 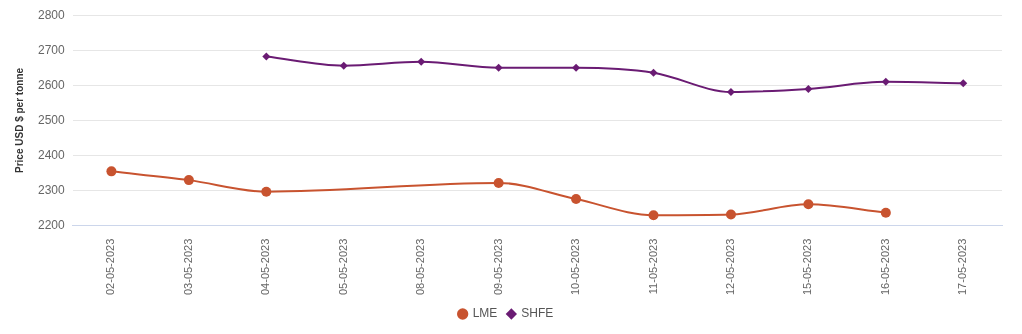 What do you see at coordinates (51, 84) in the screenshot?
I see `y-tick-label: 2600` at bounding box center [51, 84].